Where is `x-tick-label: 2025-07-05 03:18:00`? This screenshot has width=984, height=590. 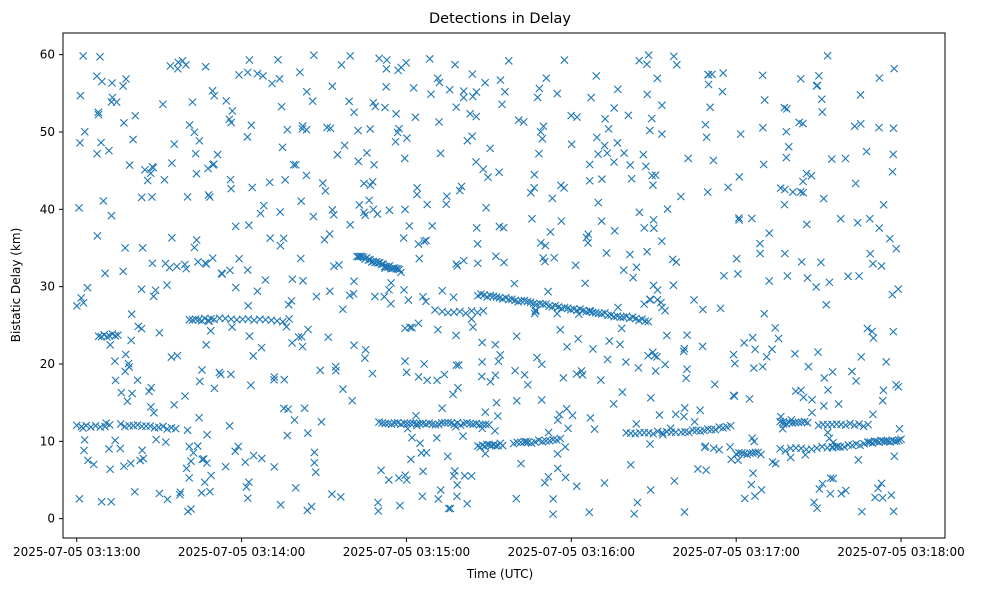 x-tick-label: 2025-07-05 03:18:00 is located at coordinates (900, 552).